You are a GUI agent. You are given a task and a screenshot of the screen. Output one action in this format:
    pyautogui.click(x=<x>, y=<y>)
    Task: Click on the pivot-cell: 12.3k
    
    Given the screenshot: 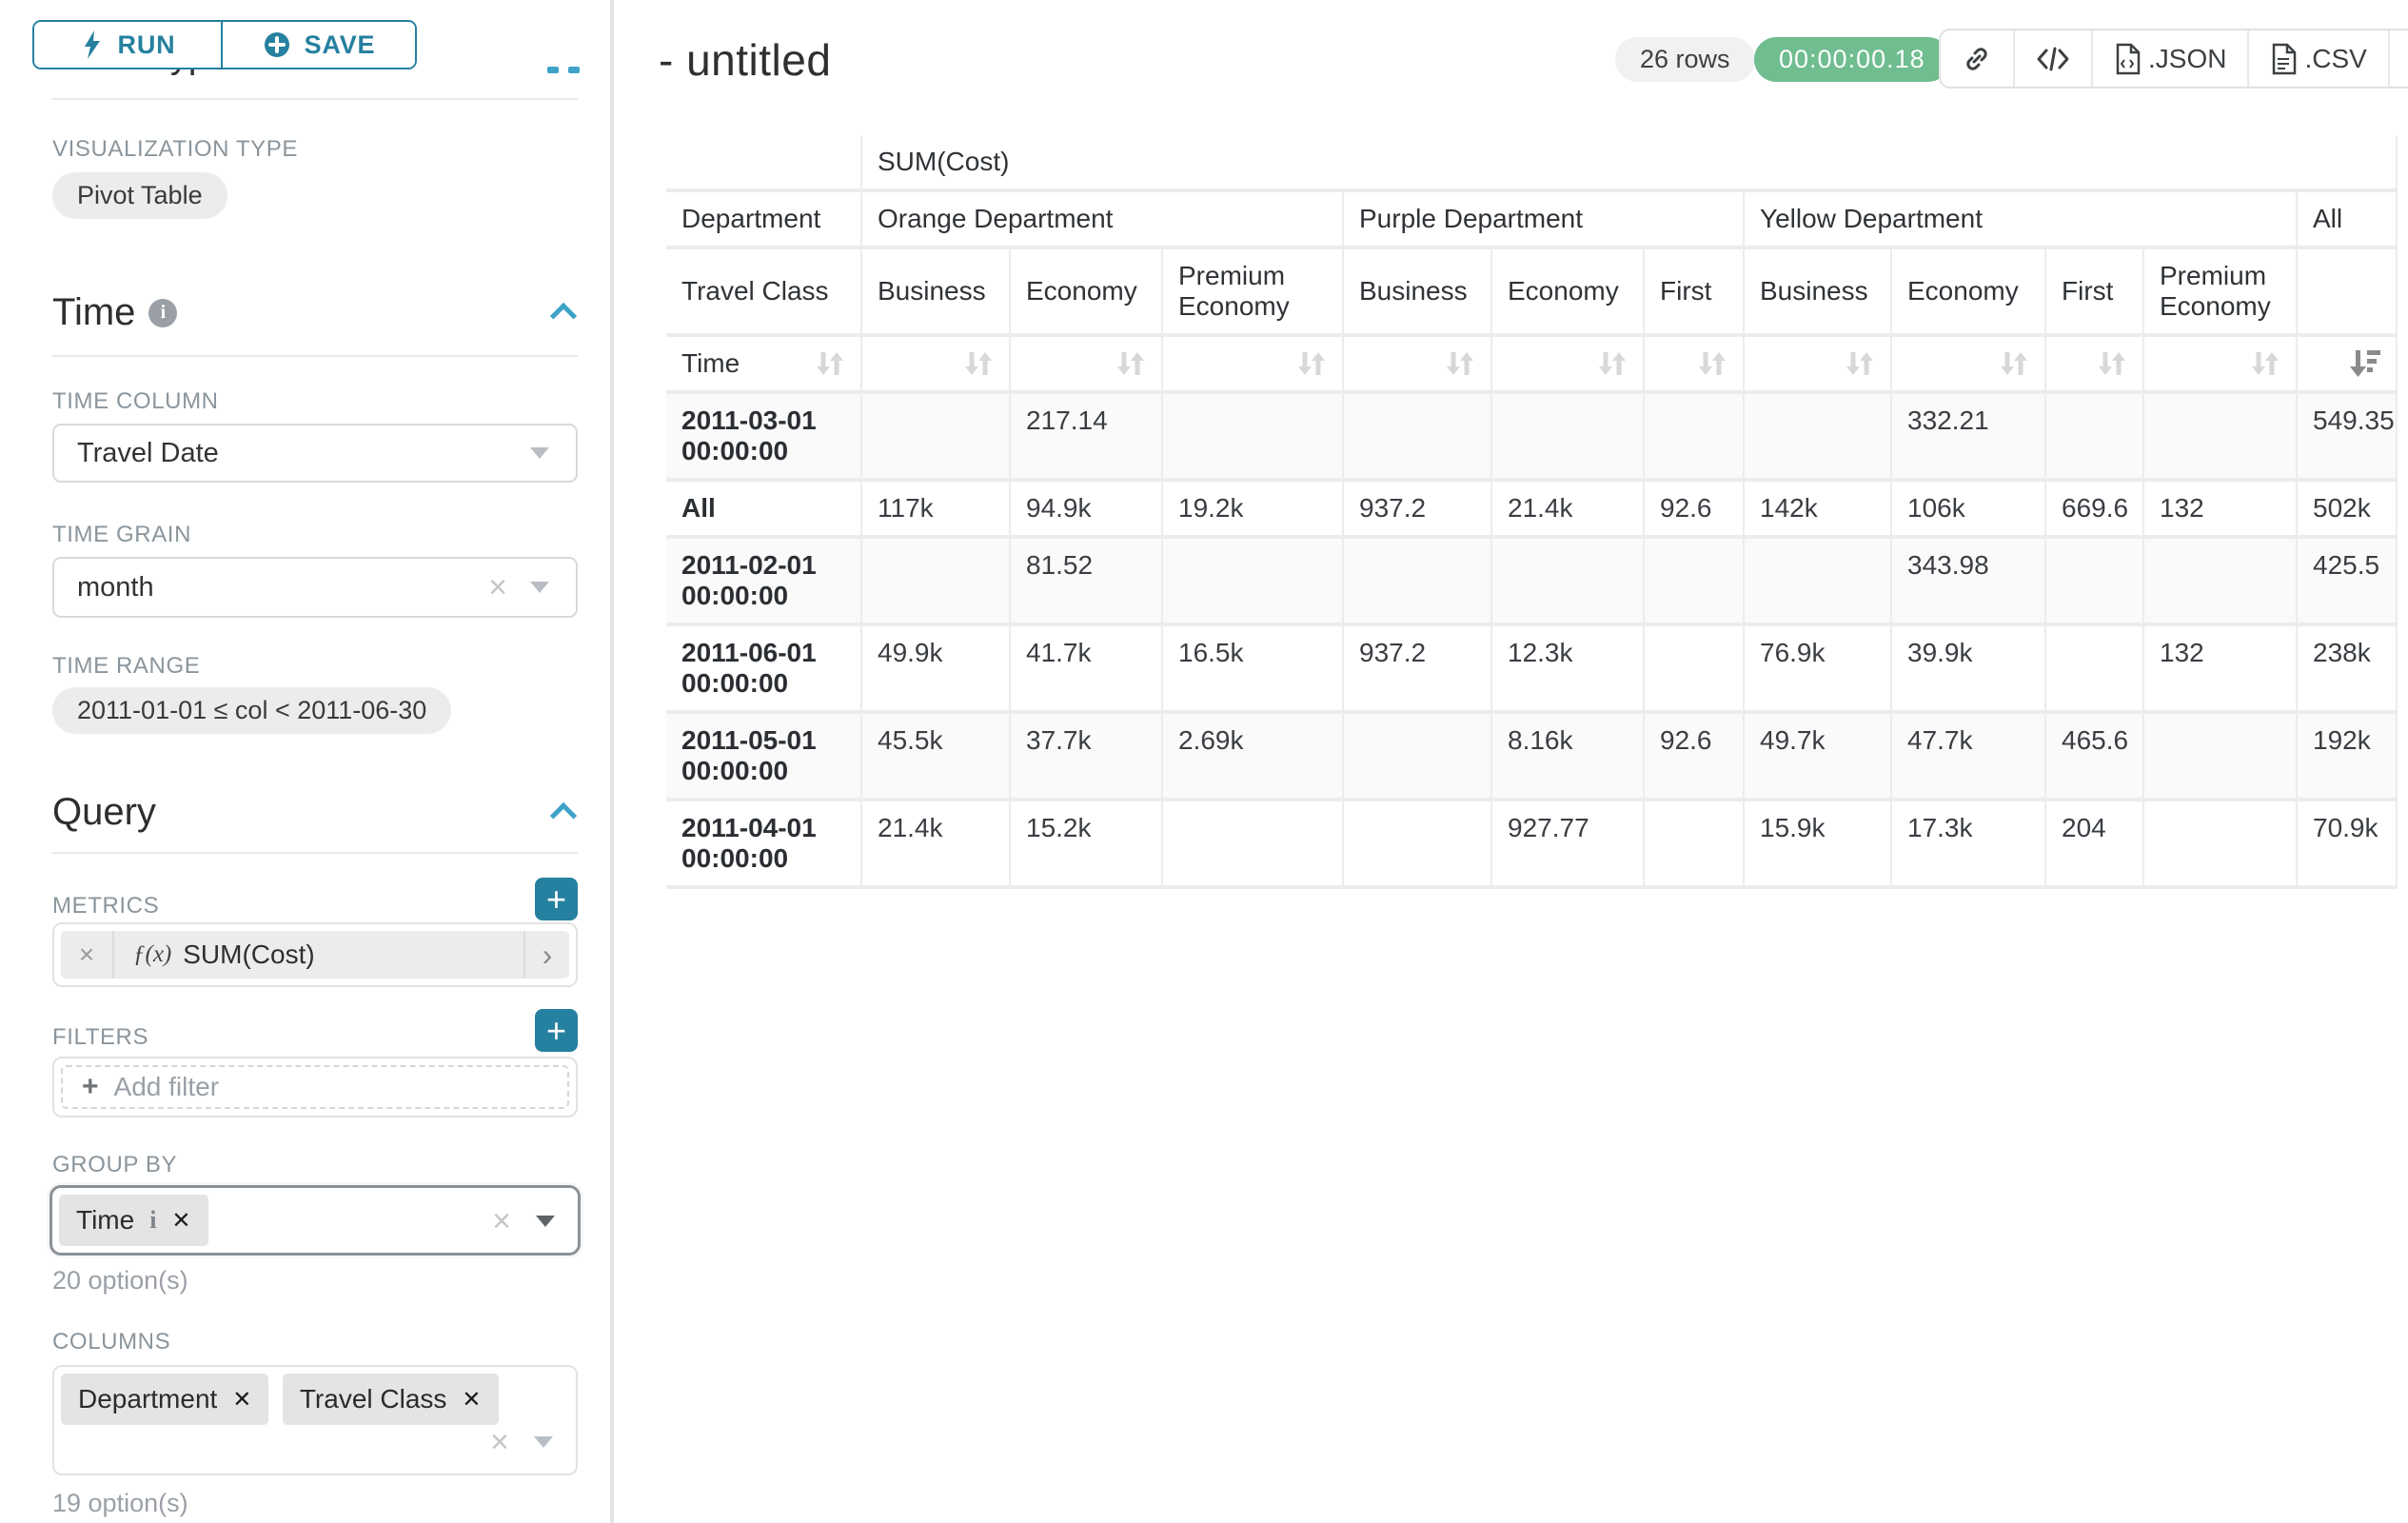 What is the action you would take?
    pyautogui.click(x=1568, y=669)
    